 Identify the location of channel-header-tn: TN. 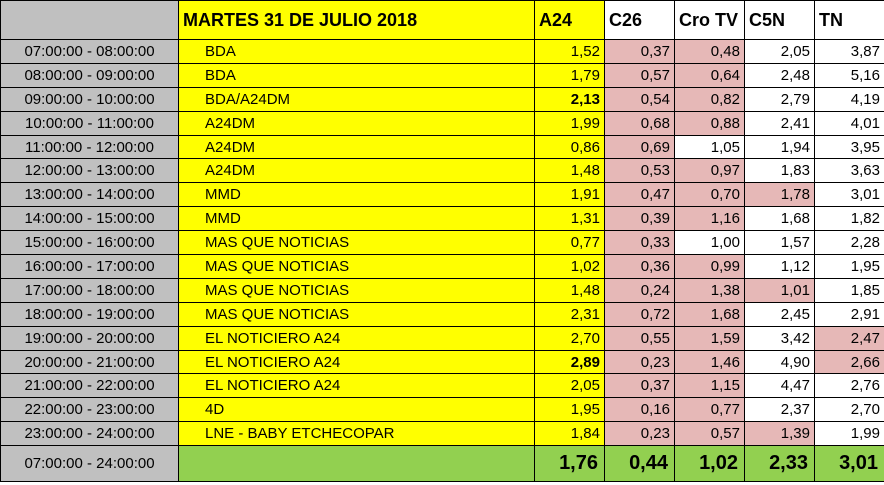
(849, 20).